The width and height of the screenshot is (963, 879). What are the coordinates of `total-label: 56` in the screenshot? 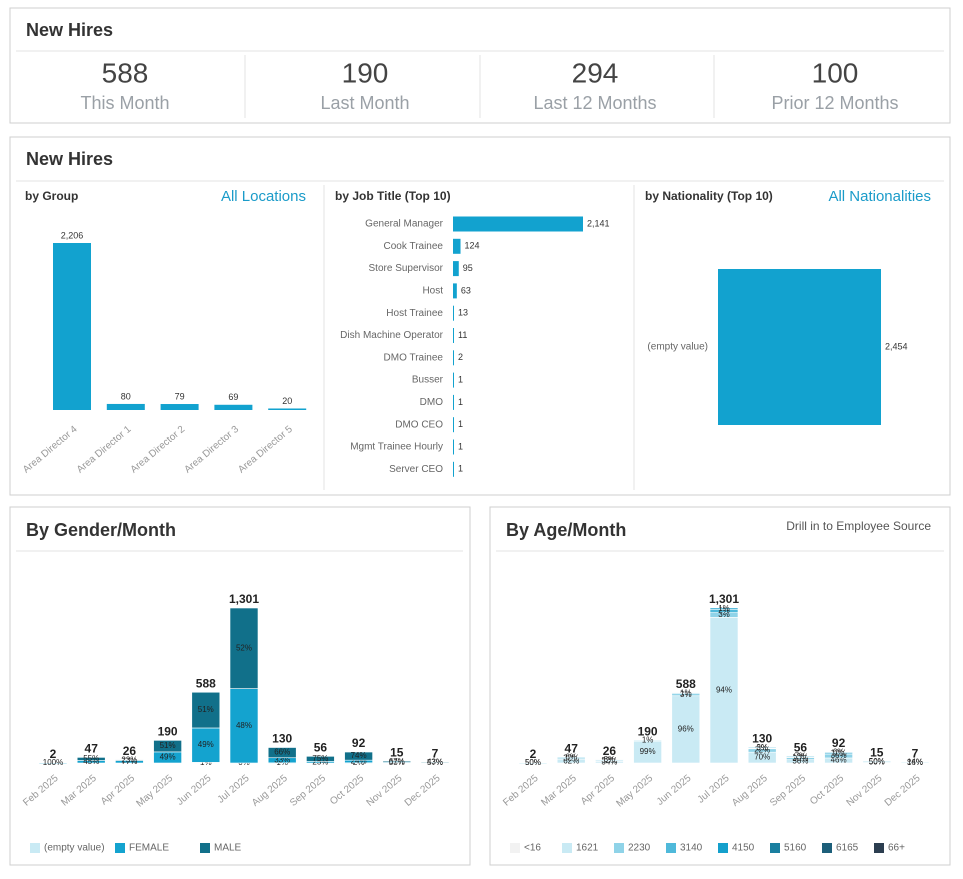 It's located at (801, 748).